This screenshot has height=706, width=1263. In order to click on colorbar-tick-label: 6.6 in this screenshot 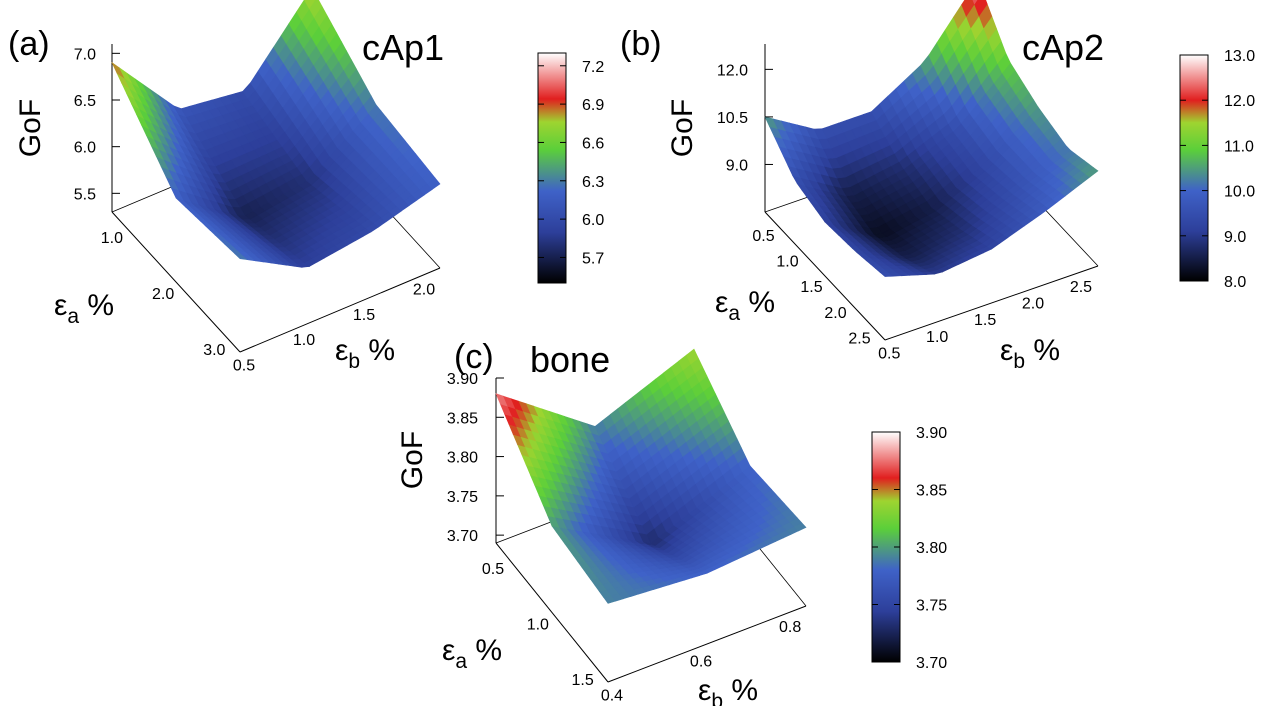, I will do `click(593, 143)`.